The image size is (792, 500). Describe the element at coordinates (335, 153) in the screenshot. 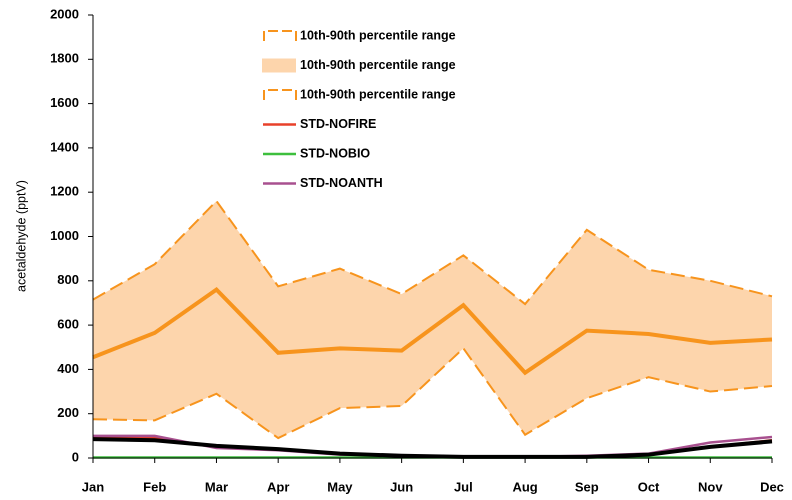

I see `legend-label: STD-NOBIO` at that location.